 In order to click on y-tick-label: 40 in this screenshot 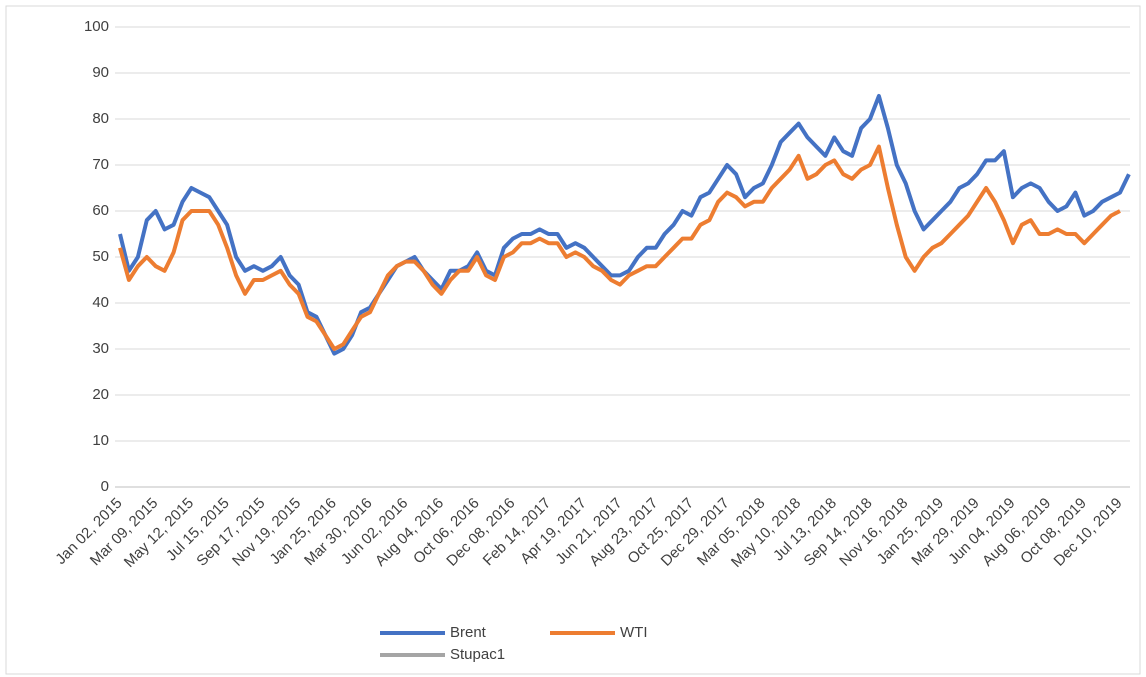, I will do `click(100, 302)`.